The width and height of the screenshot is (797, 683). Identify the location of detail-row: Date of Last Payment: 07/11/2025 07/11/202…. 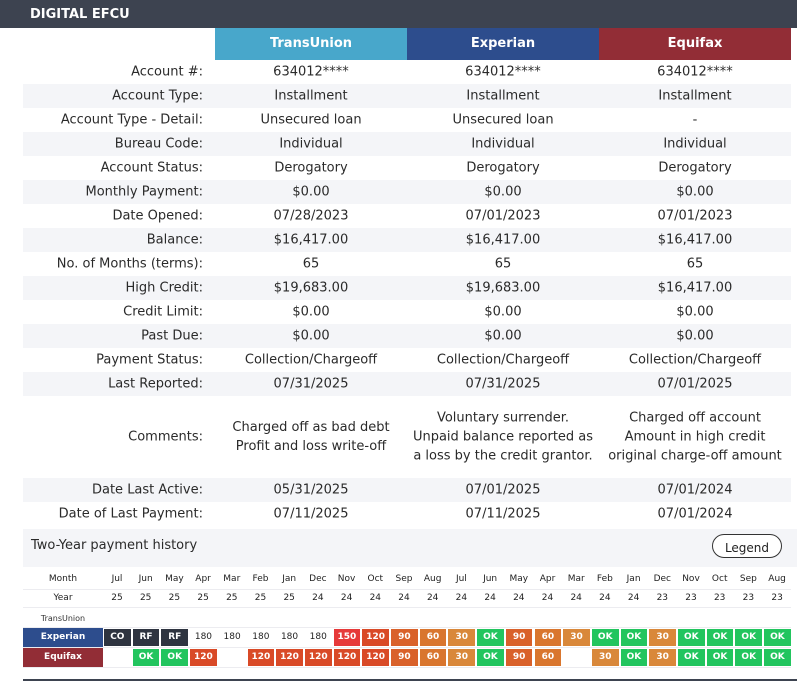
(407, 514).